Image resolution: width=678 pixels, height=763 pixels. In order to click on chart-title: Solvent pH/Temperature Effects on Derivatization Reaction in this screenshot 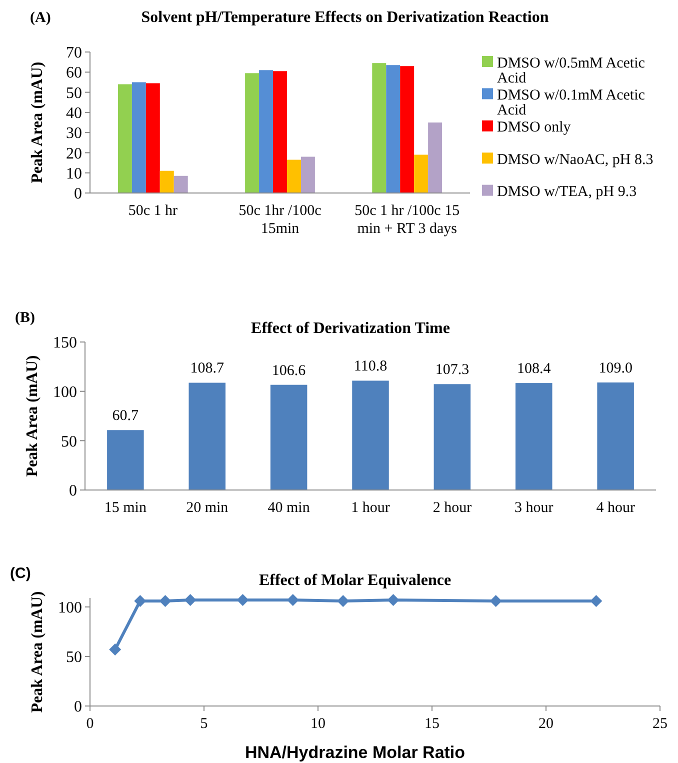, I will do `click(345, 17)`.